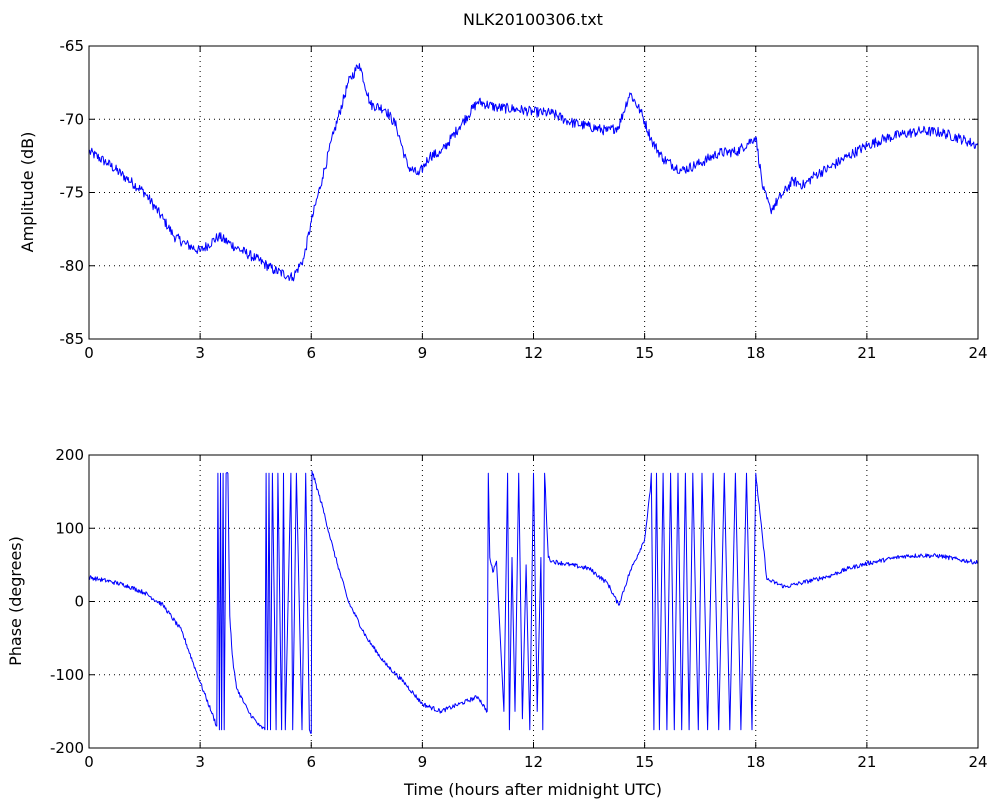 The width and height of the screenshot is (998, 806). I want to click on amplitude-x-tick-label: 18, so click(755, 353).